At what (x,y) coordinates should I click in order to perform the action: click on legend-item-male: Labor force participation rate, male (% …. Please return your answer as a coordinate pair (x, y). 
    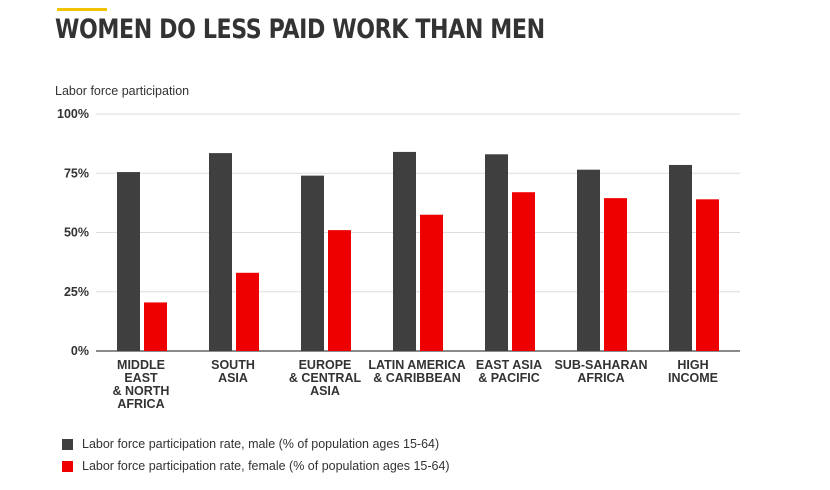
    Looking at the image, I should click on (256, 444).